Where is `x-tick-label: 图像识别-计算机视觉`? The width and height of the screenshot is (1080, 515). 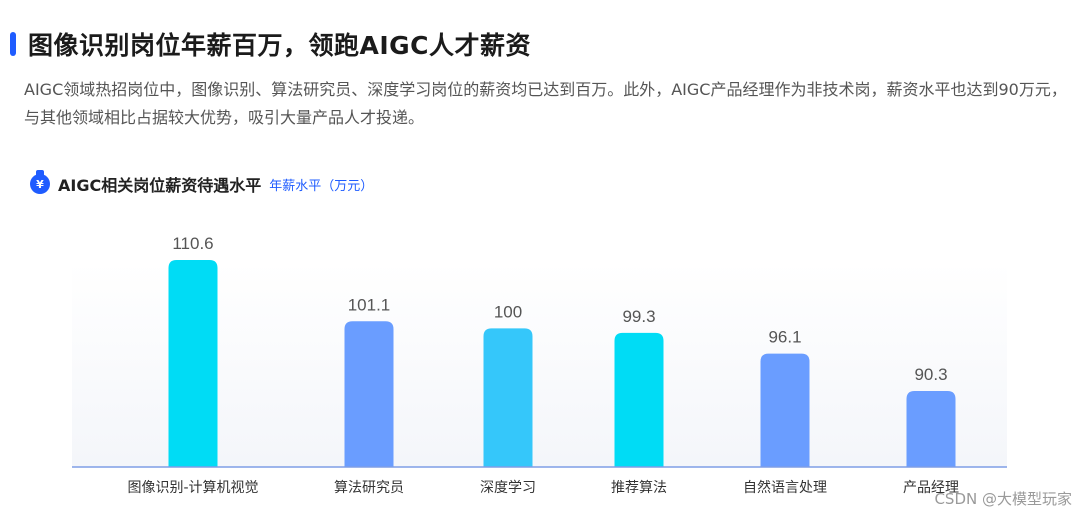
x-tick-label: 图像识别-计算机视觉 is located at coordinates (192, 488).